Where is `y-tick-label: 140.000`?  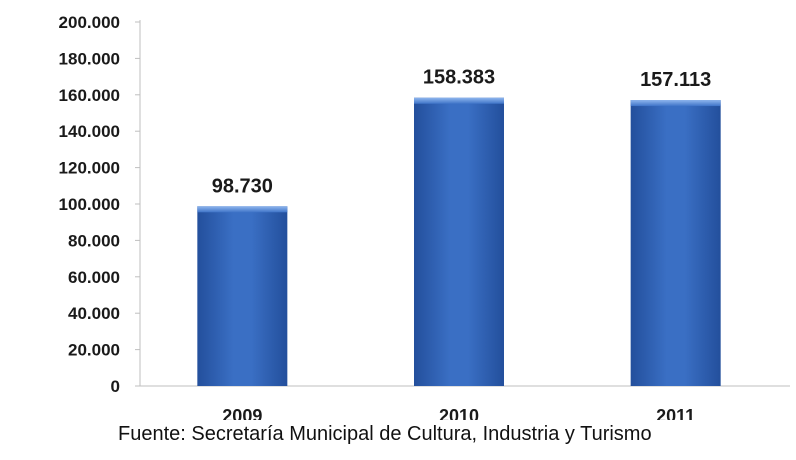 y-tick-label: 140.000 is located at coordinates (89, 131).